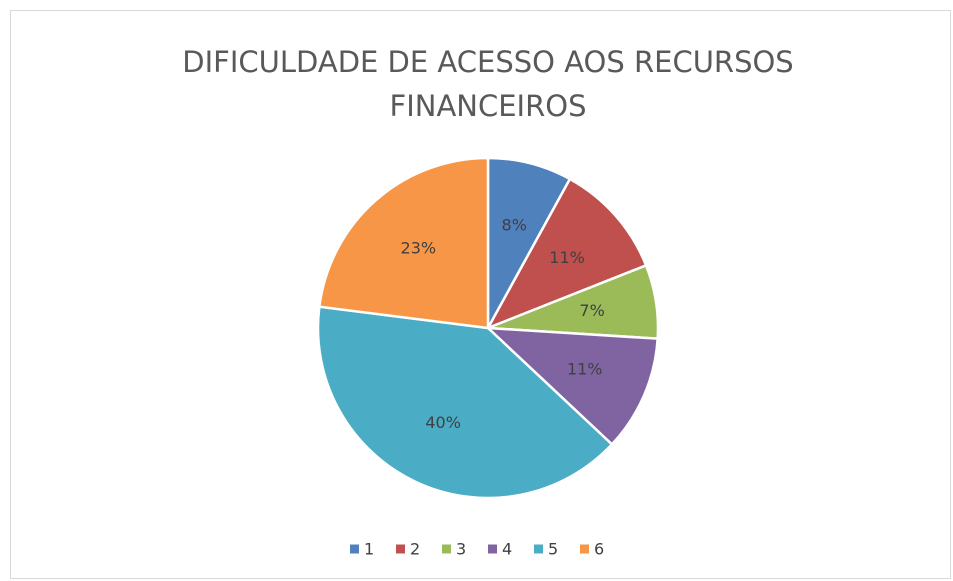 Image resolution: width=953 pixels, height=581 pixels. What do you see at coordinates (599, 549) in the screenshot?
I see `legend-label: 6` at bounding box center [599, 549].